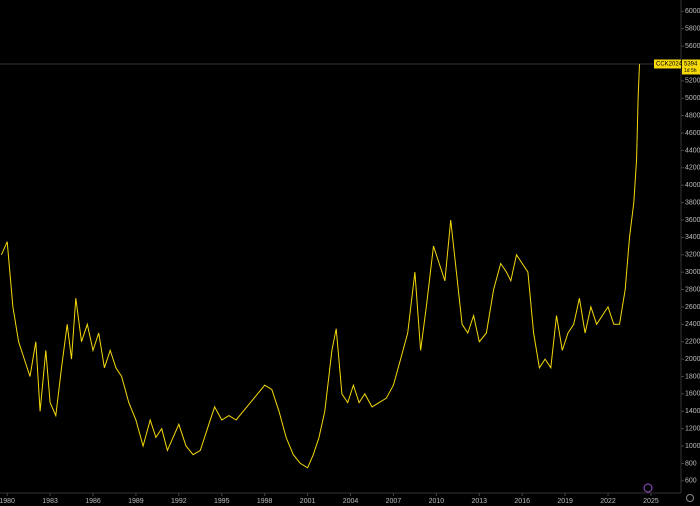 The width and height of the screenshot is (700, 506). I want to click on y-tick-label: 2000, so click(692, 359).